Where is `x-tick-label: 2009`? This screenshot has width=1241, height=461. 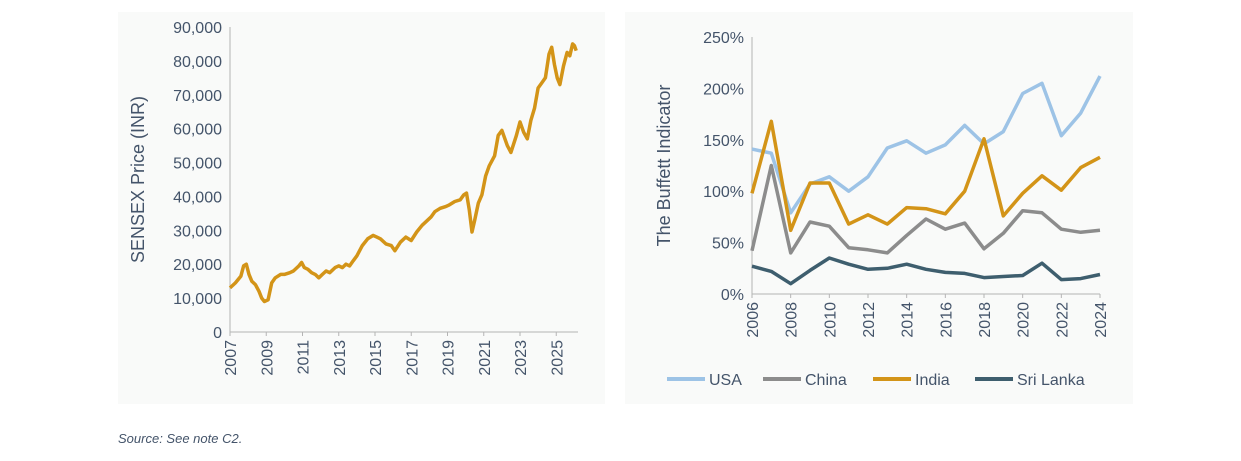
x-tick-label: 2009 is located at coordinates (267, 358).